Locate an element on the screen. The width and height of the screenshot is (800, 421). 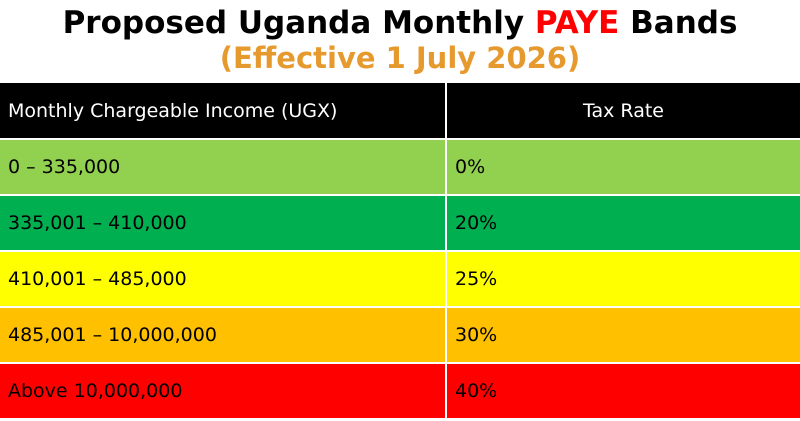
table-row: 335,001 – 410,000 20% is located at coordinates (400, 223).